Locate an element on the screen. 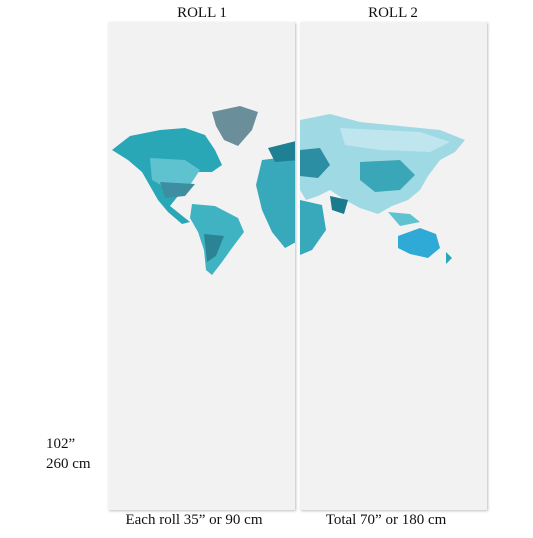 This screenshot has height=538, width=533. height-cm: 260 cm is located at coordinates (68, 464).